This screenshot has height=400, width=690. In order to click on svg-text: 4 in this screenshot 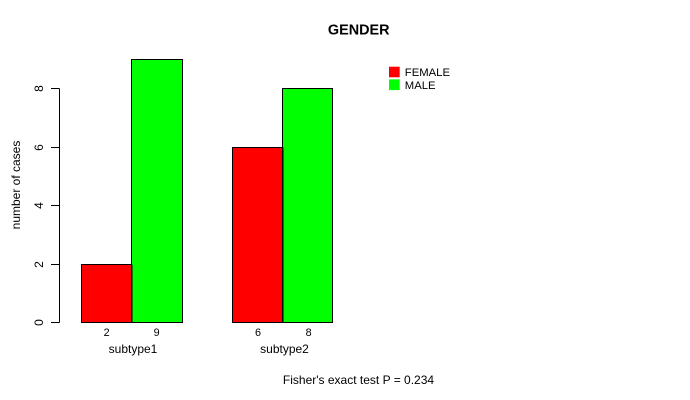, I will do `click(39, 205)`.